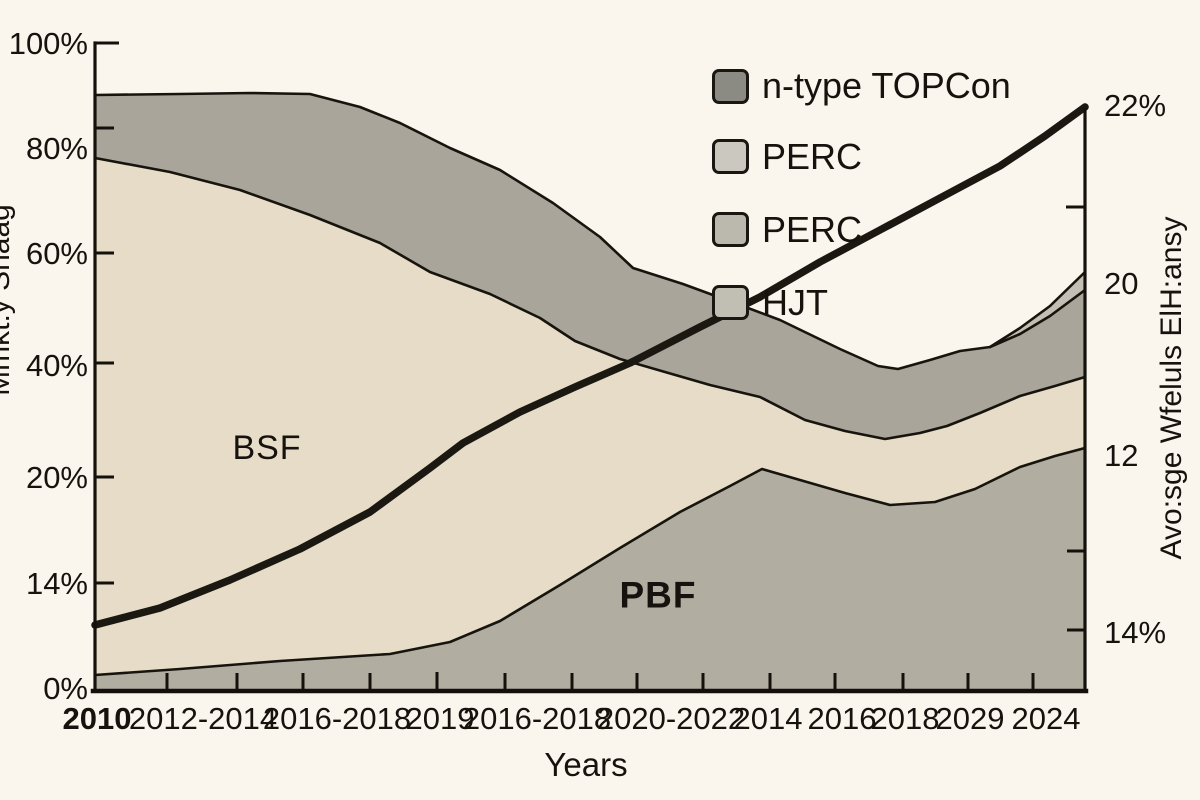  I want to click on right-tick-22: 22%, so click(1135, 105).